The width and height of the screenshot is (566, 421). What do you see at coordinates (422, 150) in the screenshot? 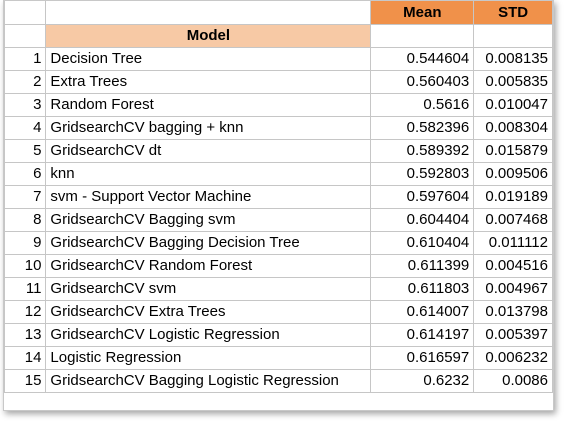
I see `mean-cell: 0.589392` at bounding box center [422, 150].